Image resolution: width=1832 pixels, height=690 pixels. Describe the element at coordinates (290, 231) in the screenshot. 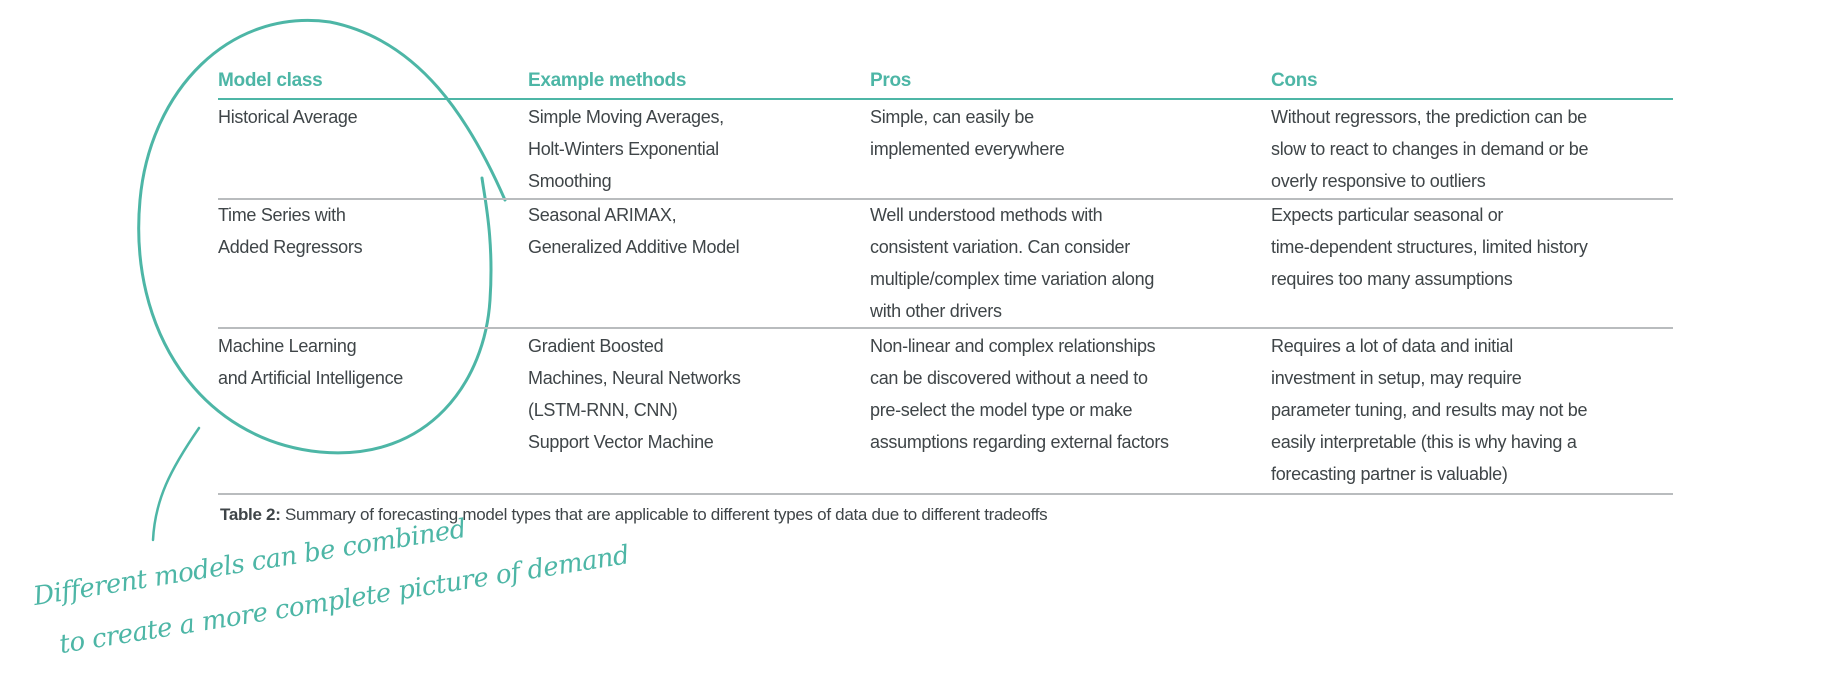

I see `cell-model-class: Time Series with Added Regressors` at that location.